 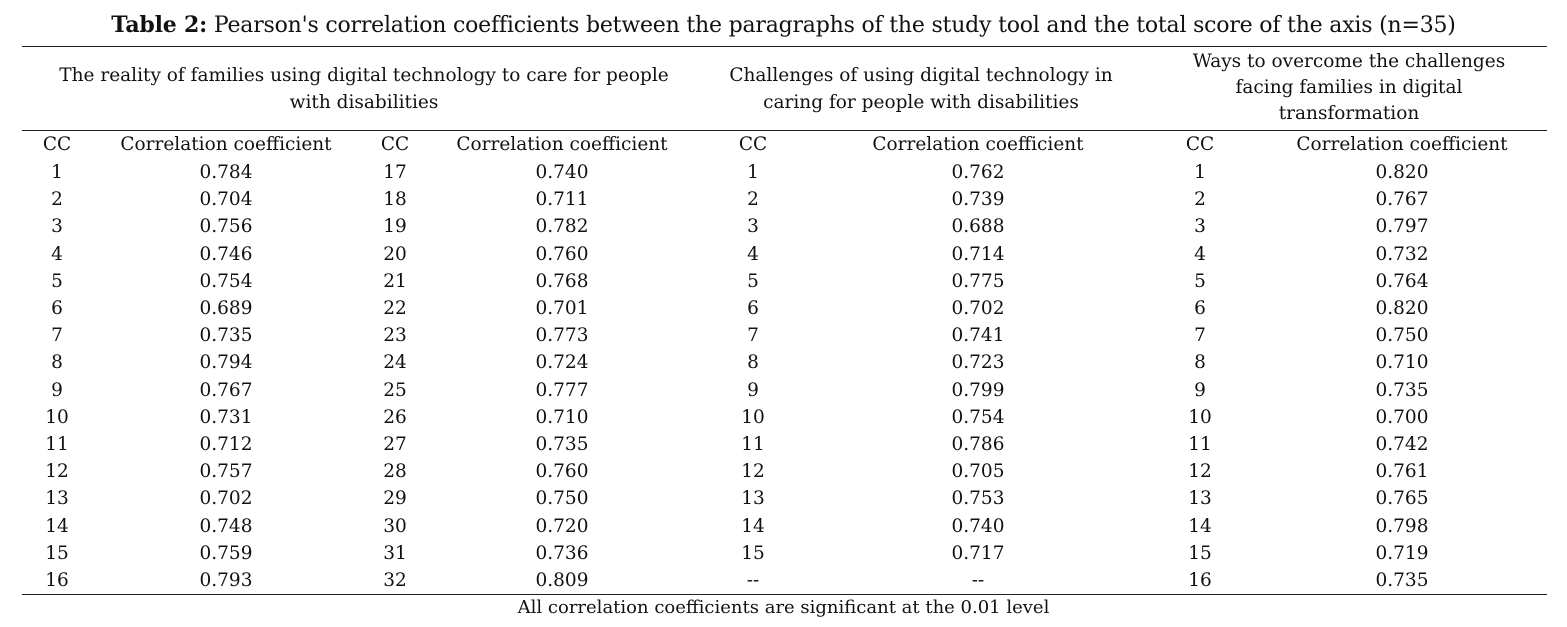 What do you see at coordinates (395, 281) in the screenshot?
I see `cc-cell: 21` at bounding box center [395, 281].